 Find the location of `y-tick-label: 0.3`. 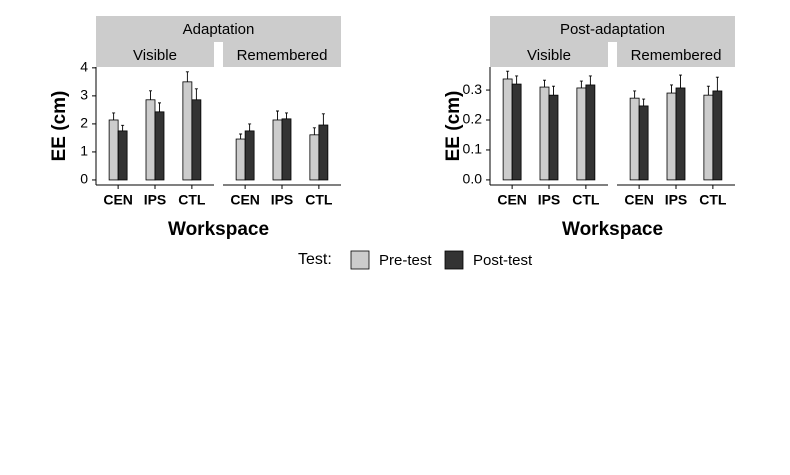

y-tick-label: 0.3 is located at coordinates (473, 89).